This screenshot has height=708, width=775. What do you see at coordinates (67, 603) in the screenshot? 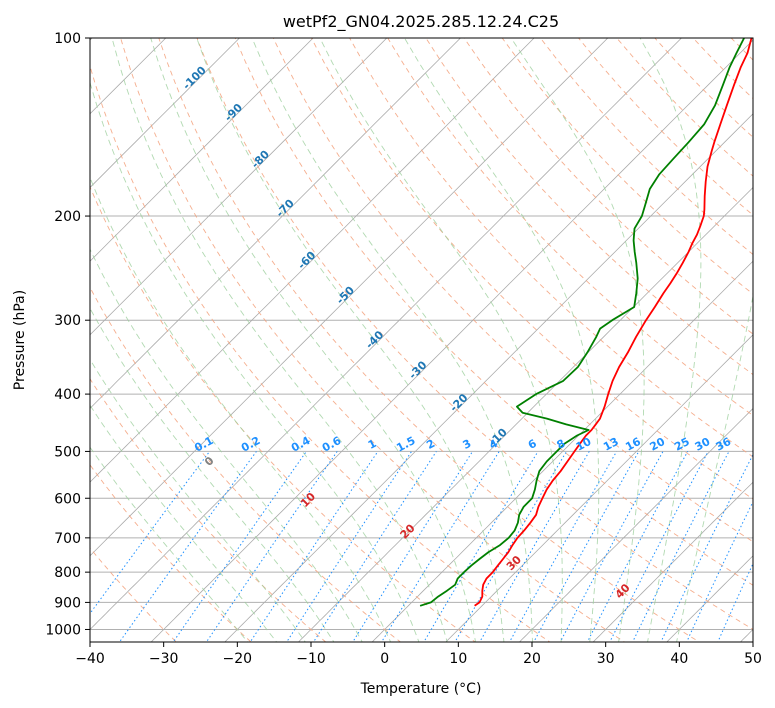
I see `y-tick-label: 900` at bounding box center [67, 603].